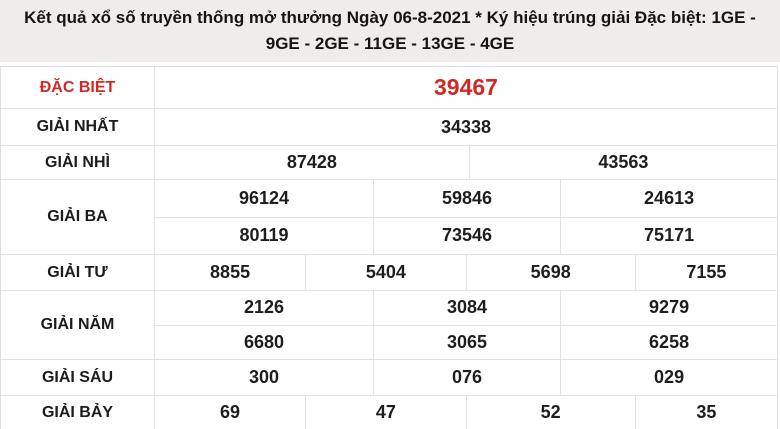 The image size is (780, 429). What do you see at coordinates (231, 272) in the screenshot?
I see `prize-number: 8855` at bounding box center [231, 272].